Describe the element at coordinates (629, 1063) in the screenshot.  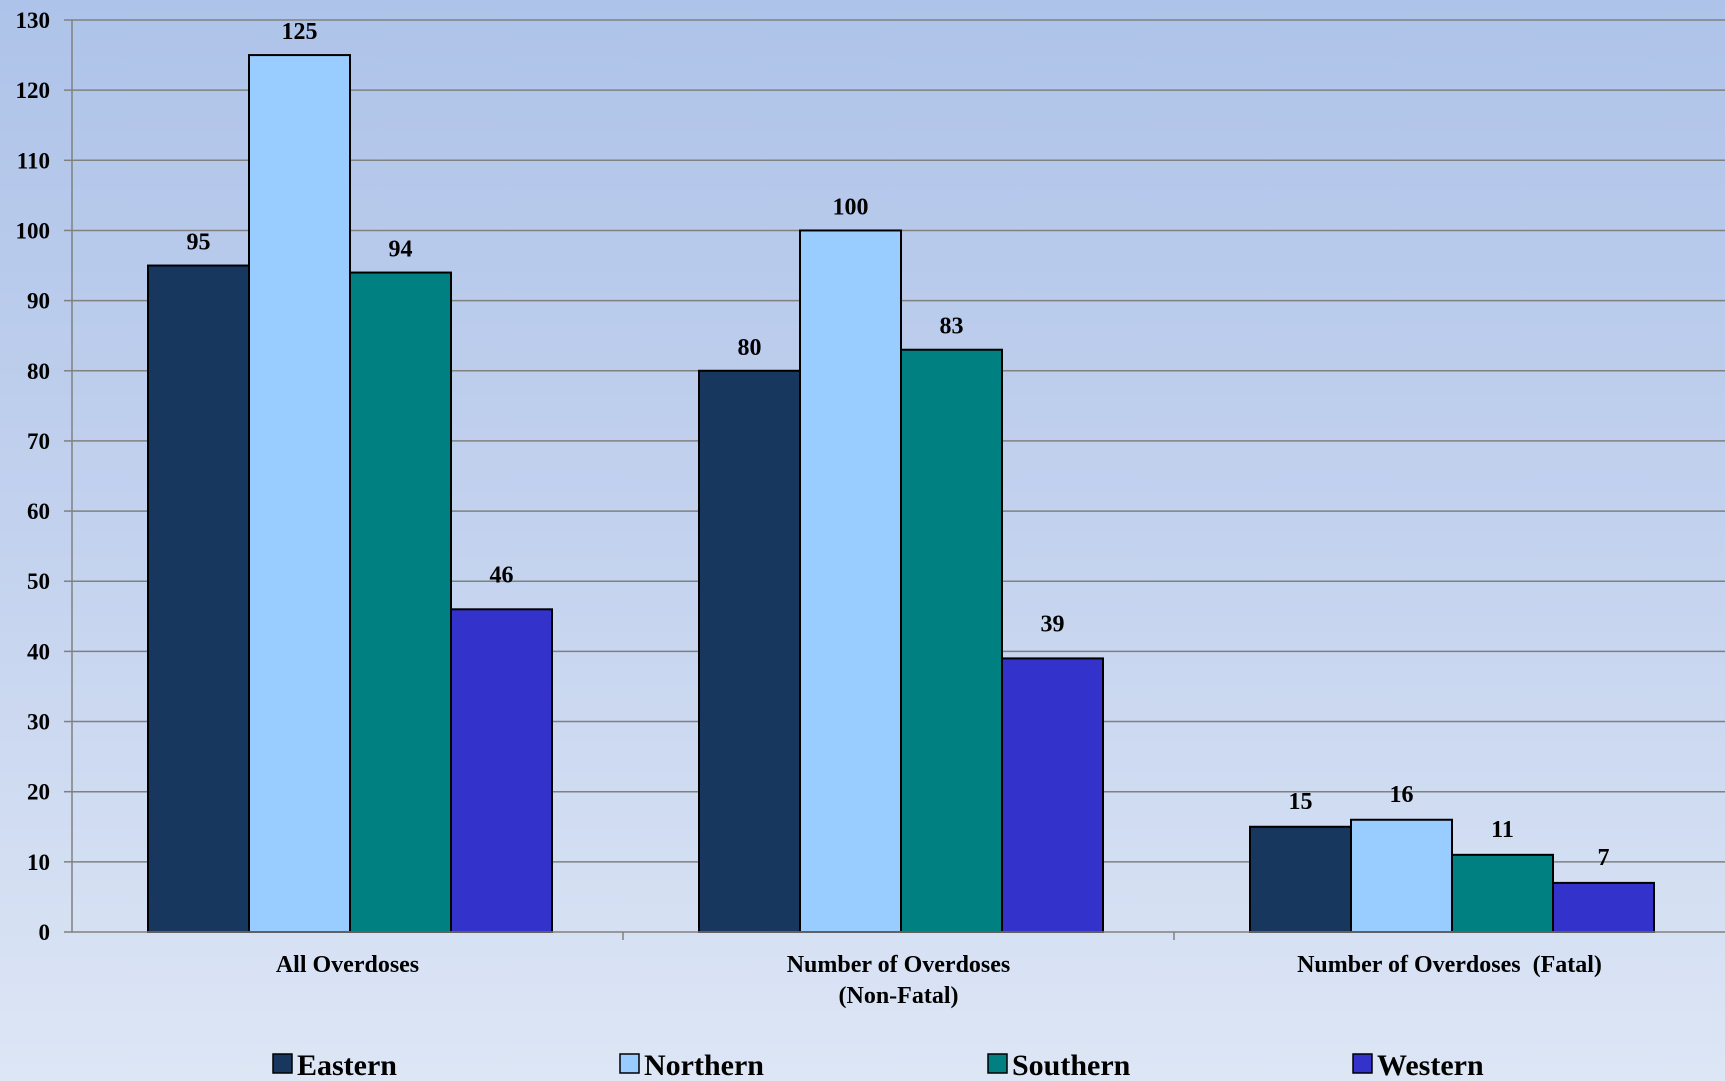
I see `legend-swatch-northern` at that location.